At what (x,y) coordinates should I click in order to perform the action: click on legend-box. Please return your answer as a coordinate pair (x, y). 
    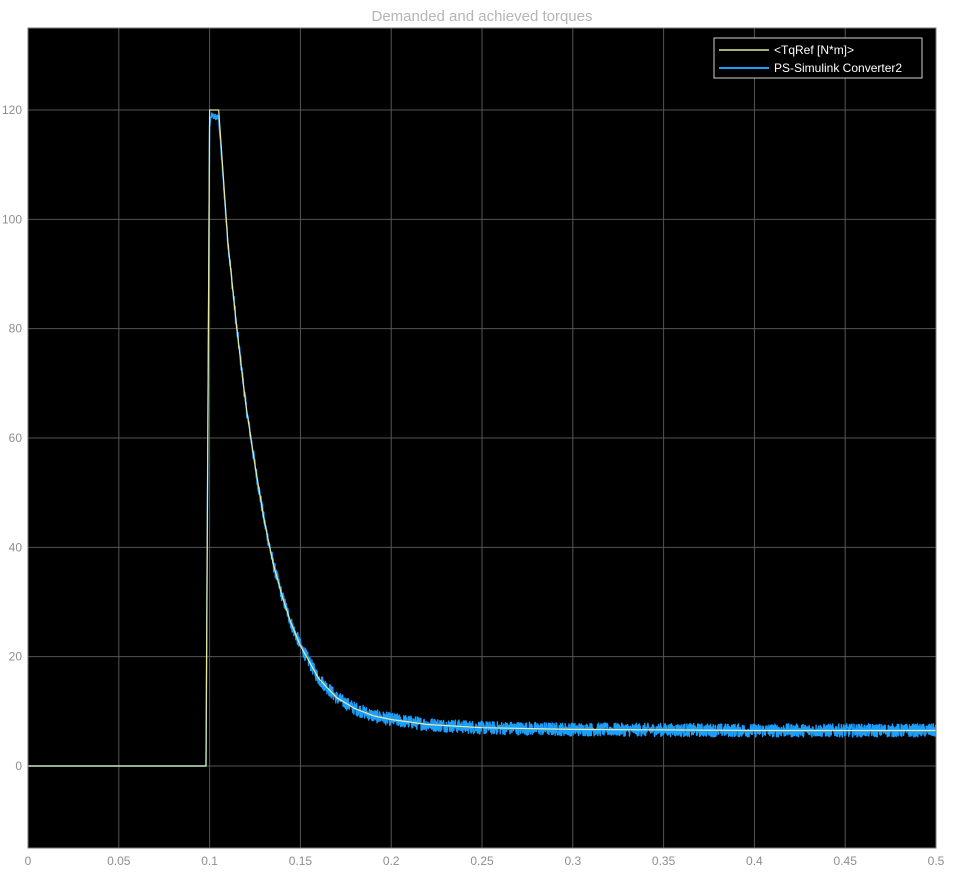
    Looking at the image, I should click on (818, 58).